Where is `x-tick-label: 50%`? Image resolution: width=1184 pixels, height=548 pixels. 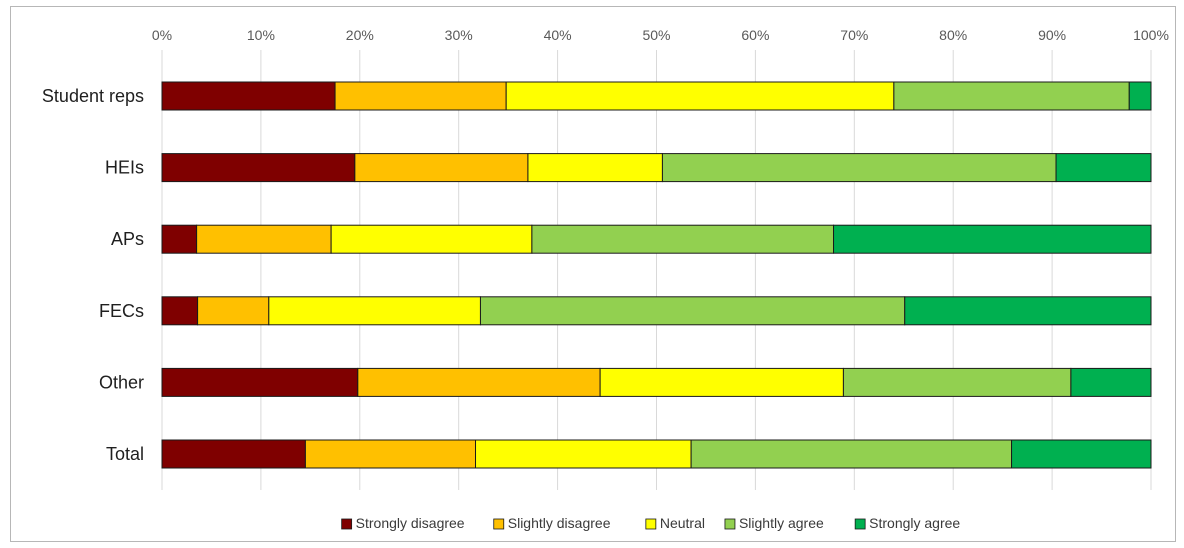
x-tick-label: 50% is located at coordinates (656, 35).